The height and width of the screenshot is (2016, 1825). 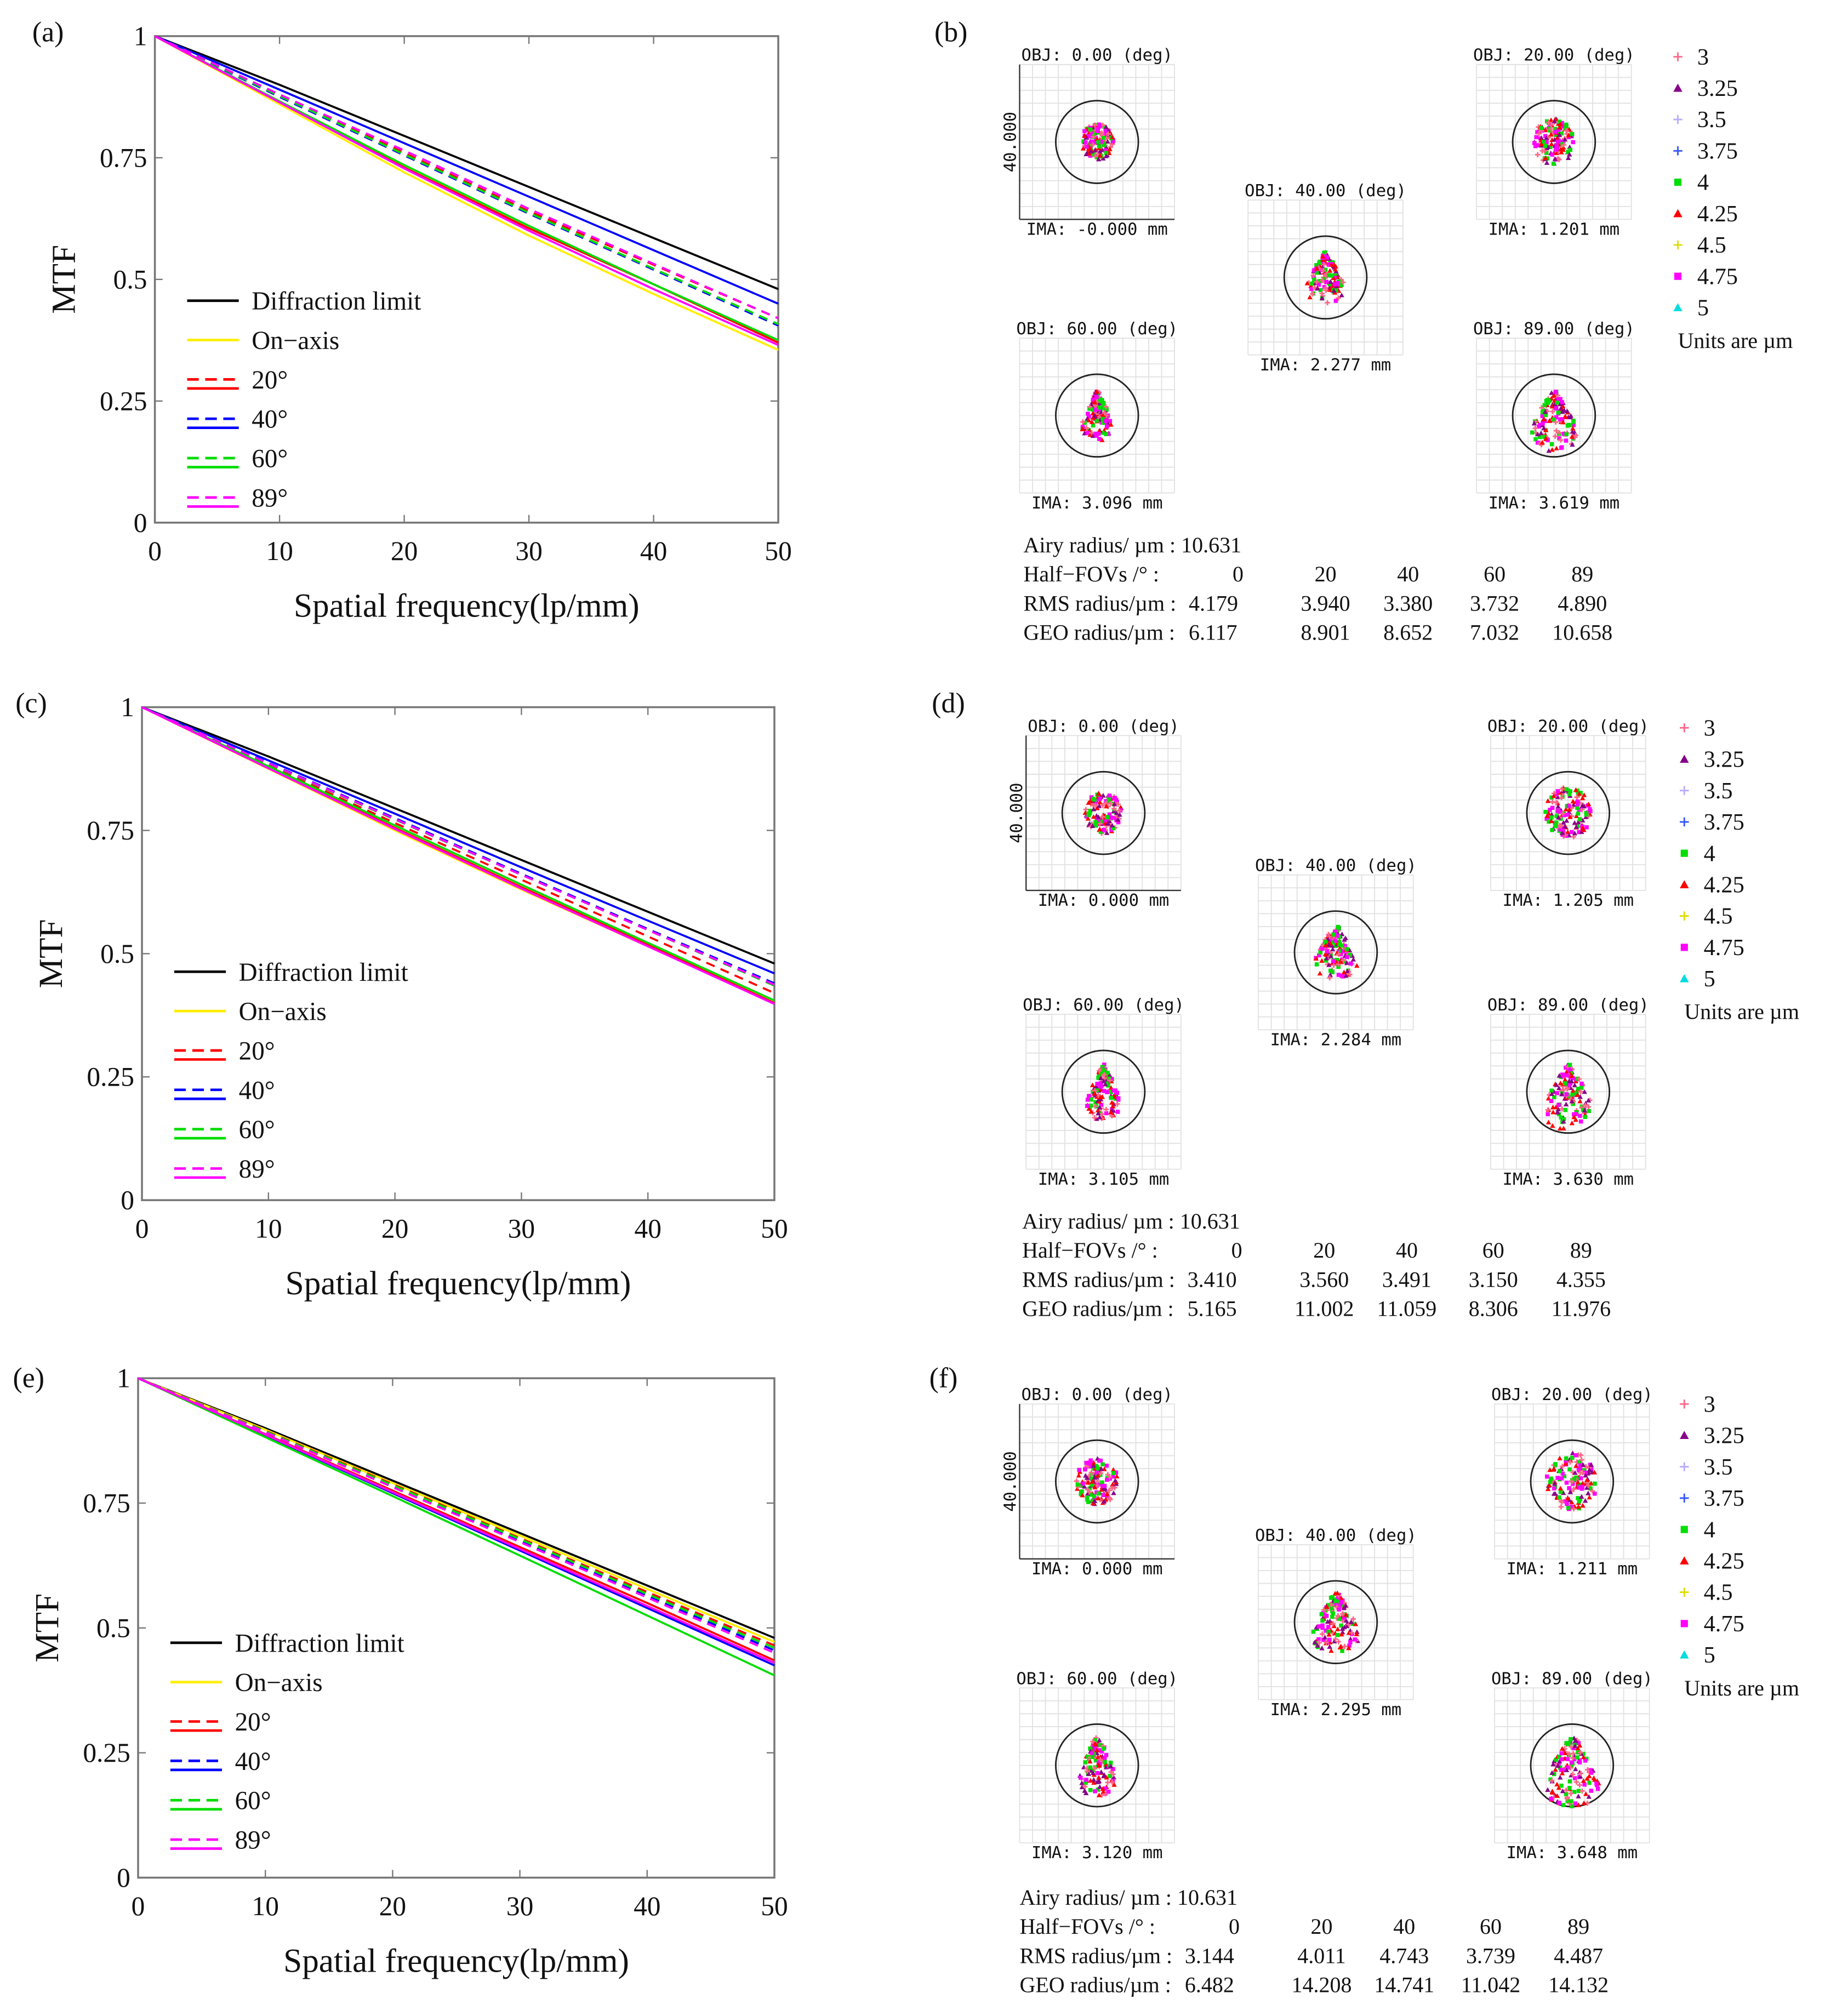 What do you see at coordinates (1326, 365) in the screenshot?
I see `field-ima-label: IMA: 2.277 mm` at bounding box center [1326, 365].